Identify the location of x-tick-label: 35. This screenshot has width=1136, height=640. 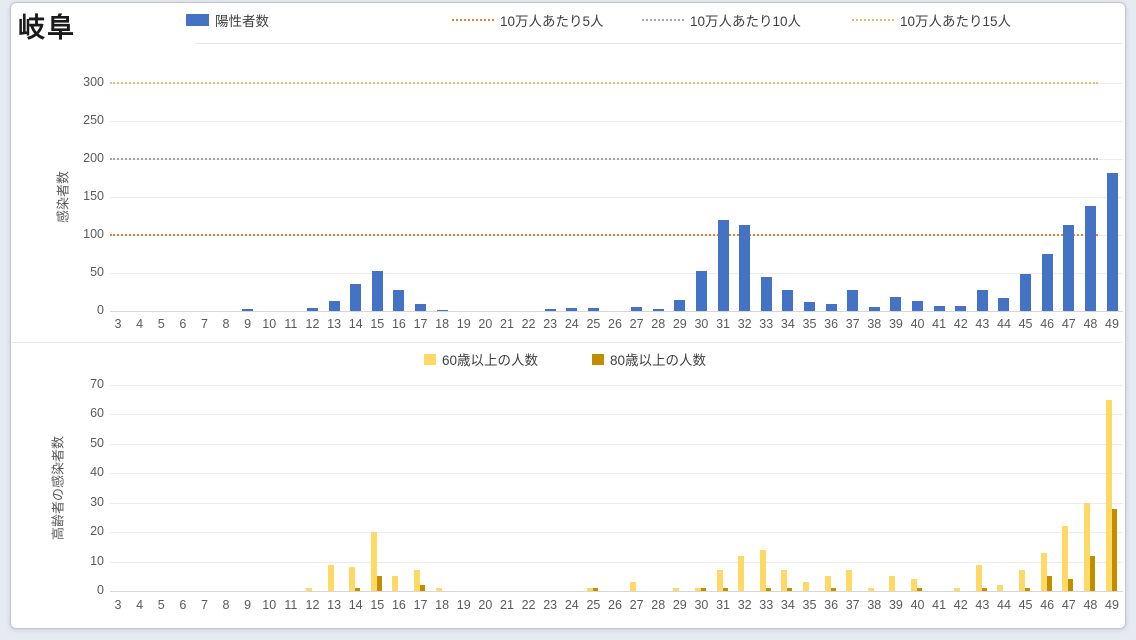
(809, 605).